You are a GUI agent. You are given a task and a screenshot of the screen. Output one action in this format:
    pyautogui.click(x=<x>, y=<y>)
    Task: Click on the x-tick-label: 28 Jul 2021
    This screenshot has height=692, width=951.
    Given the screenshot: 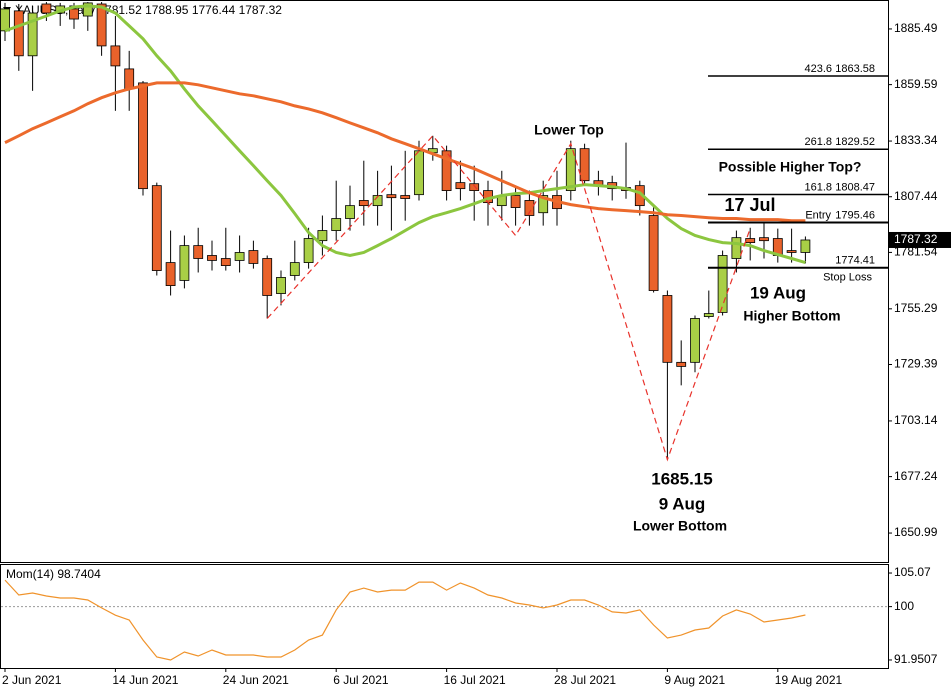 What is the action you would take?
    pyautogui.click(x=585, y=680)
    